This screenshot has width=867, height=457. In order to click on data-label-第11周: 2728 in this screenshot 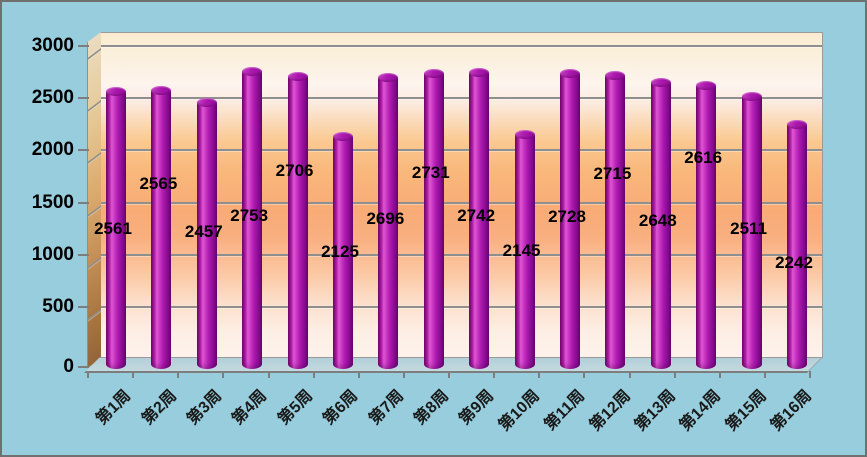, I will do `click(567, 217)`.